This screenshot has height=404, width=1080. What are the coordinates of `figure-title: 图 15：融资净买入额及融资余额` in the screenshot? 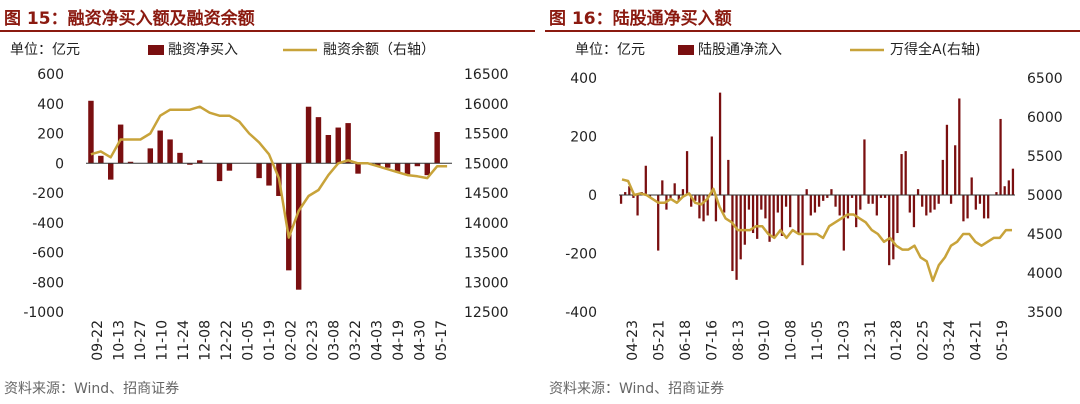 It's located at (129, 19).